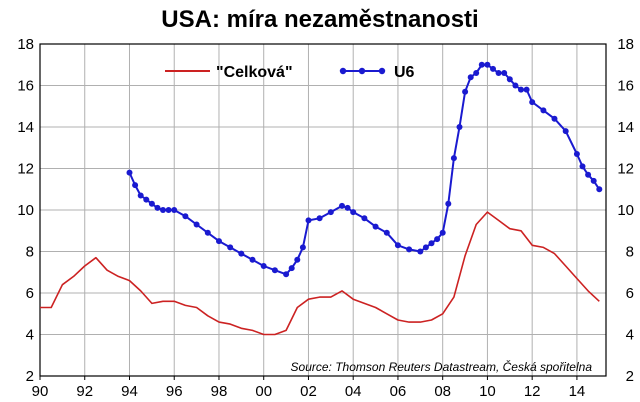 This screenshot has height=402, width=640. What do you see at coordinates (353, 391) in the screenshot?
I see `x-tick-label: 04` at bounding box center [353, 391].